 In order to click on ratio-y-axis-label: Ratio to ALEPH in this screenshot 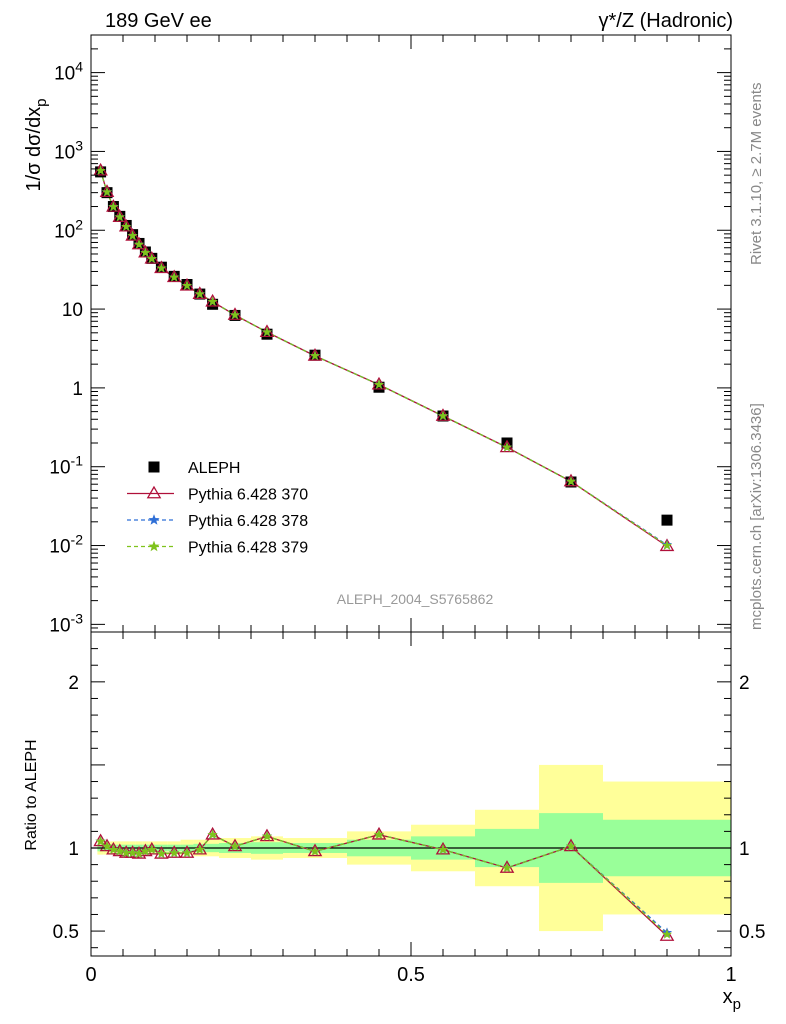, I will do `click(31, 794)`.